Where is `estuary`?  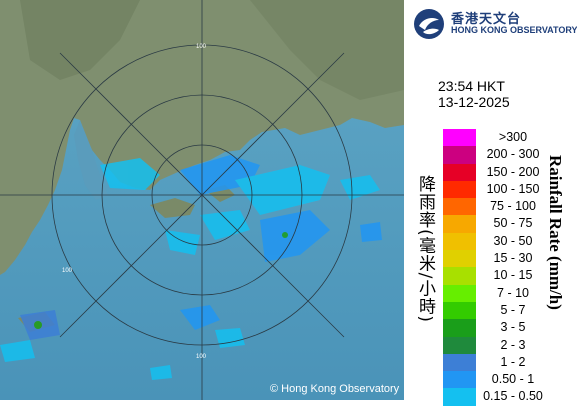
estuary is located at coordinates (91, 160).